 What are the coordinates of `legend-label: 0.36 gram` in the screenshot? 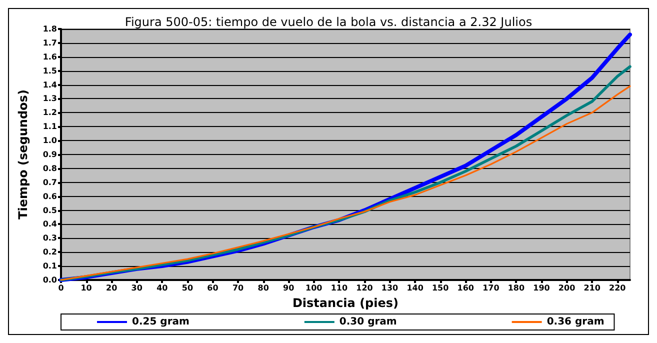 It's located at (575, 322).